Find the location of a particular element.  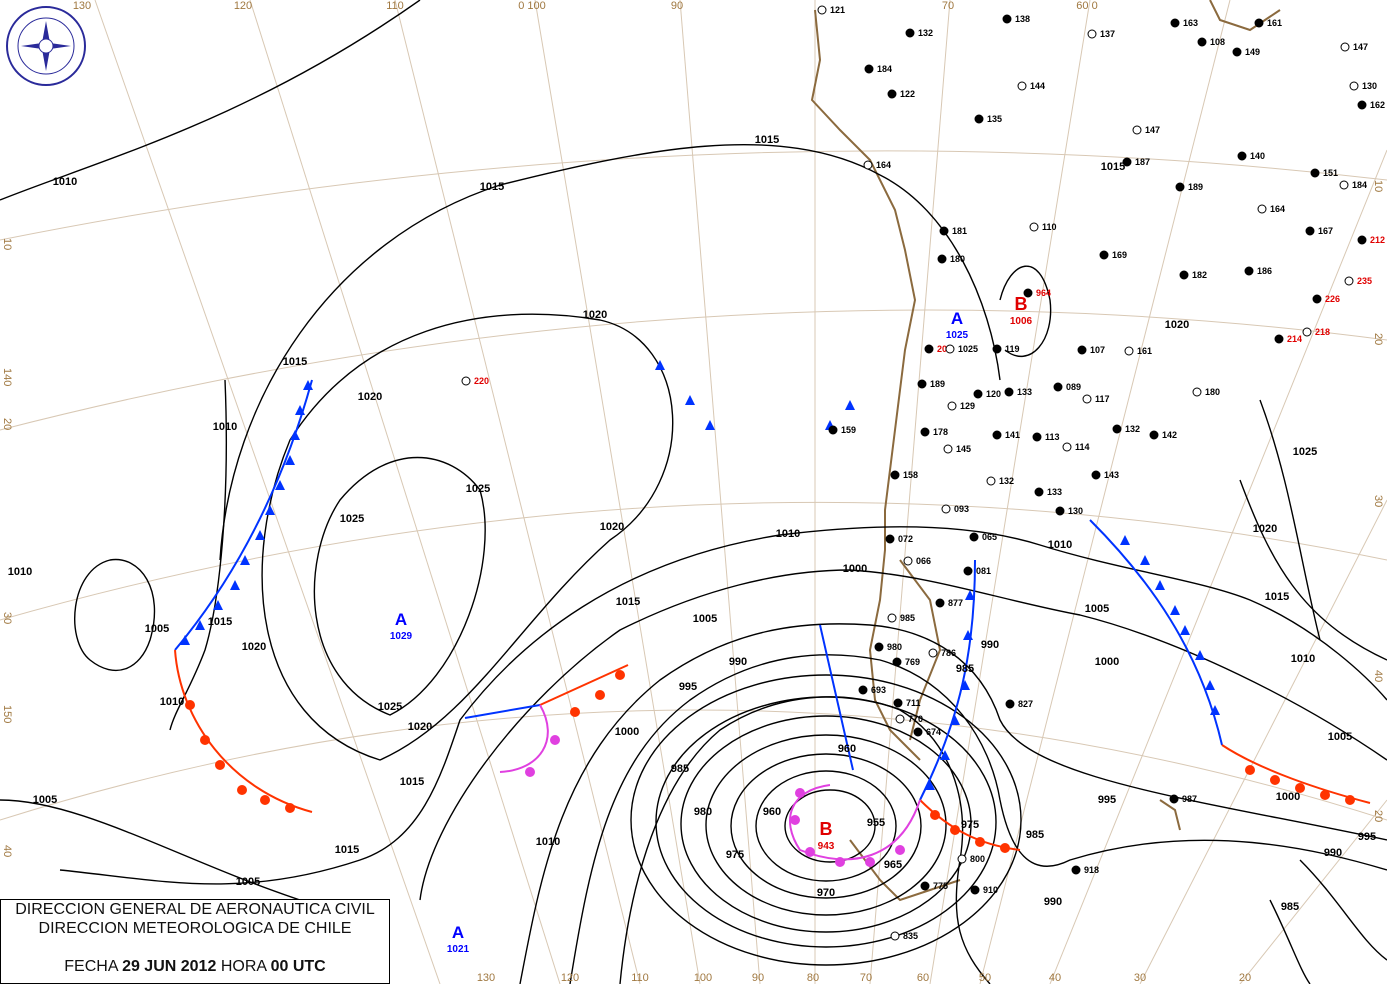

station-pressure: 769 is located at coordinates (912, 662).